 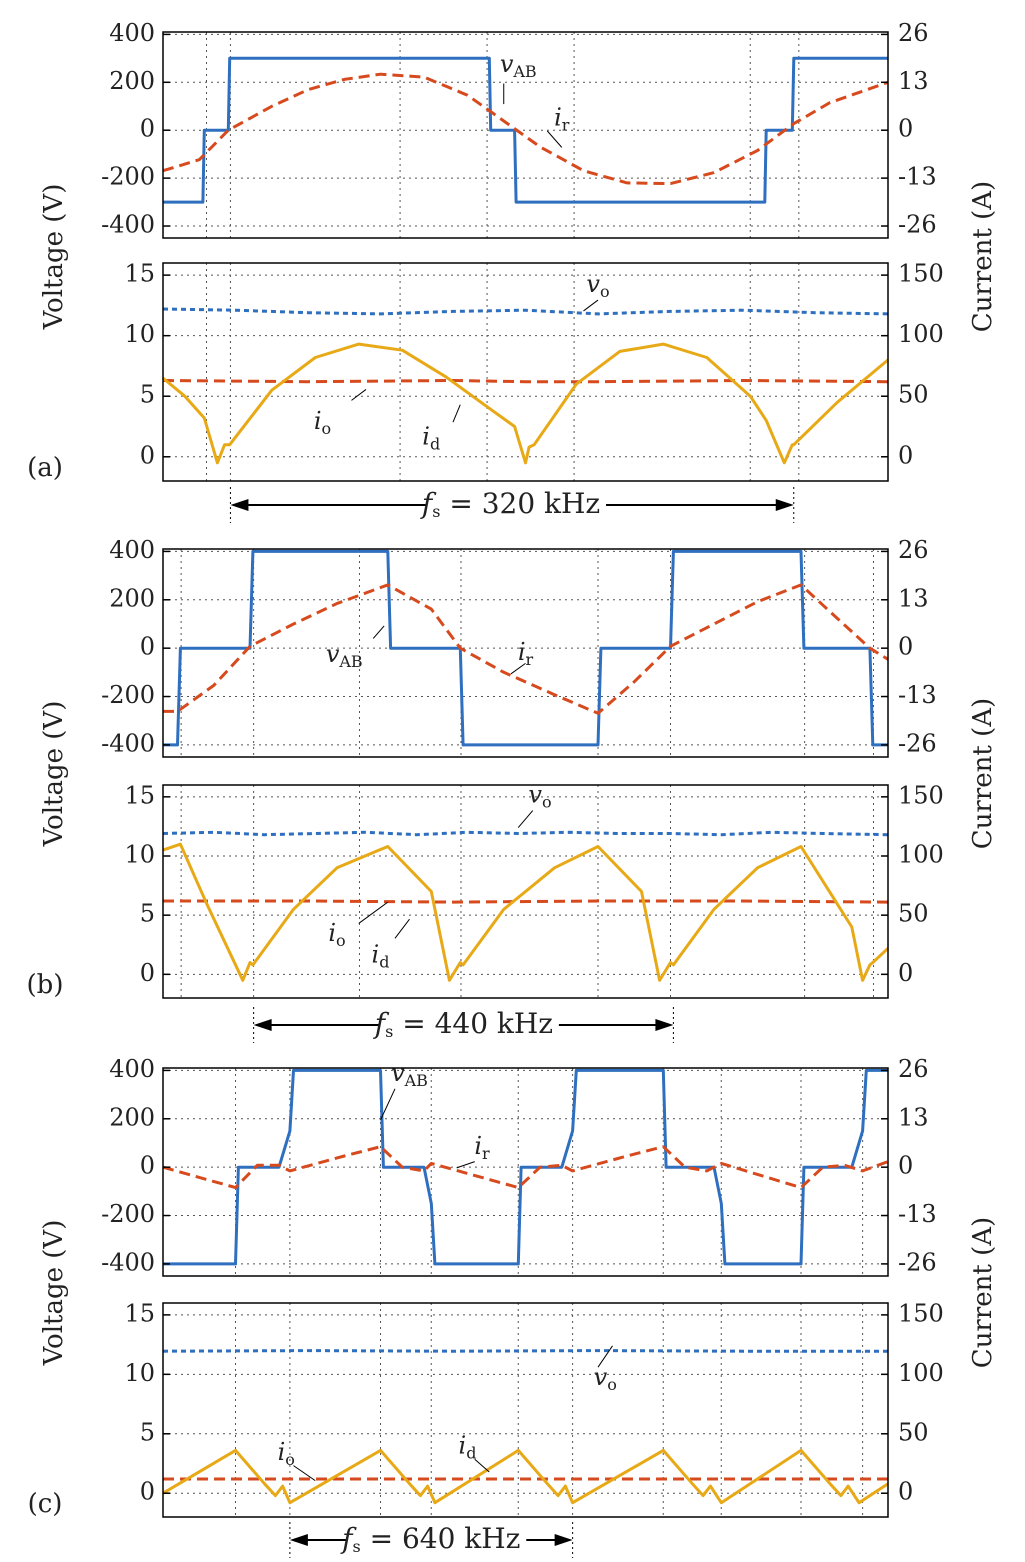 What do you see at coordinates (147, 395) in the screenshot?
I see `y-tick-label-left: 5` at bounding box center [147, 395].